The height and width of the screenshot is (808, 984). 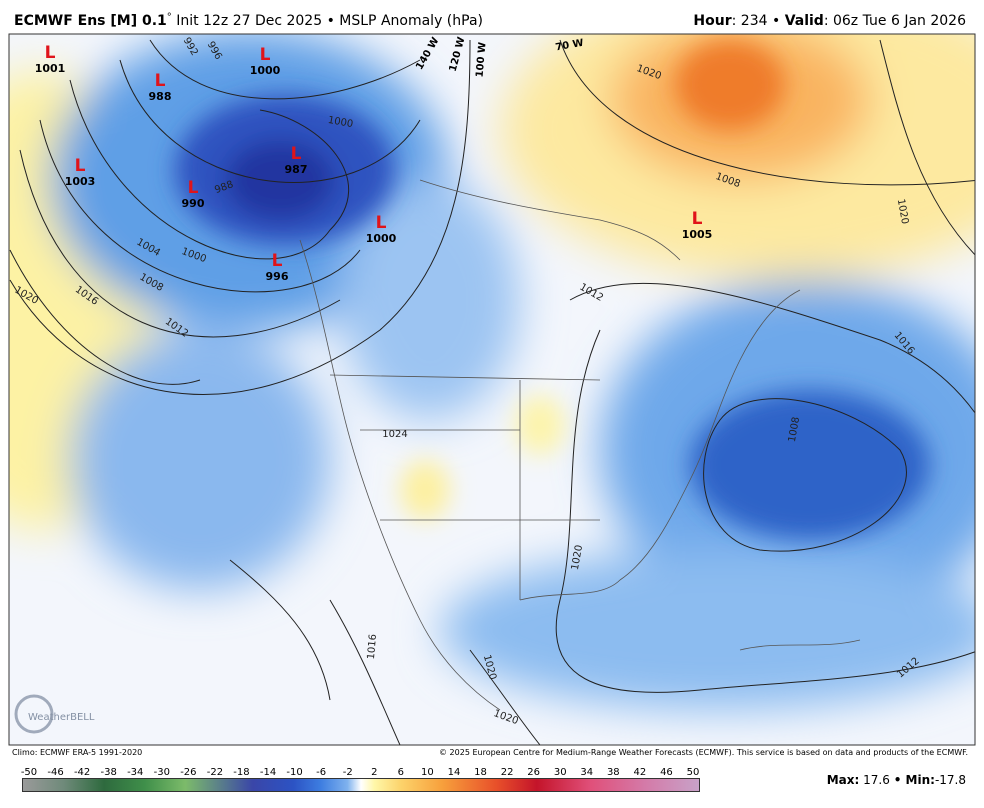 I want to click on colorbar-tick-label: 42, so click(x=640, y=772).